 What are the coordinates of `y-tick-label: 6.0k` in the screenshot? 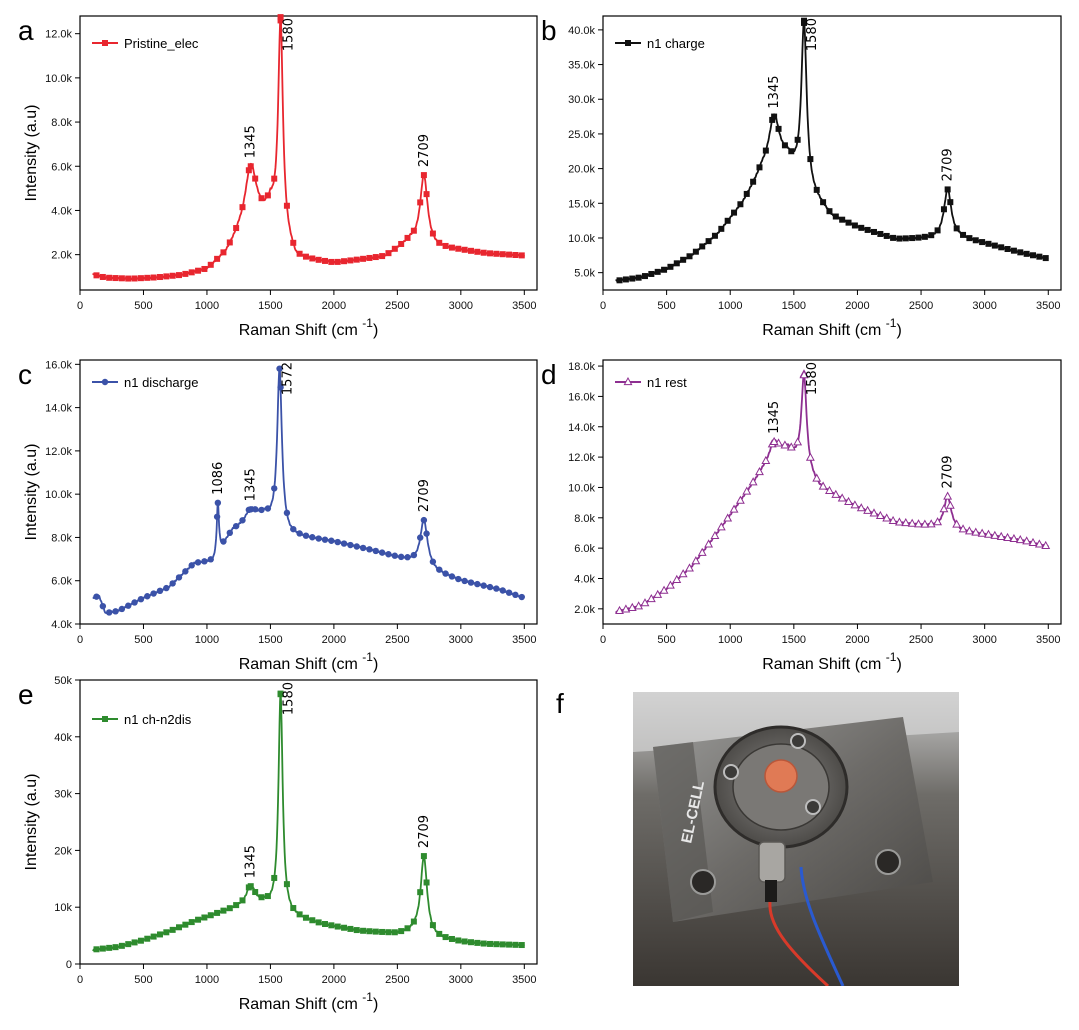 It's located at (61, 167).